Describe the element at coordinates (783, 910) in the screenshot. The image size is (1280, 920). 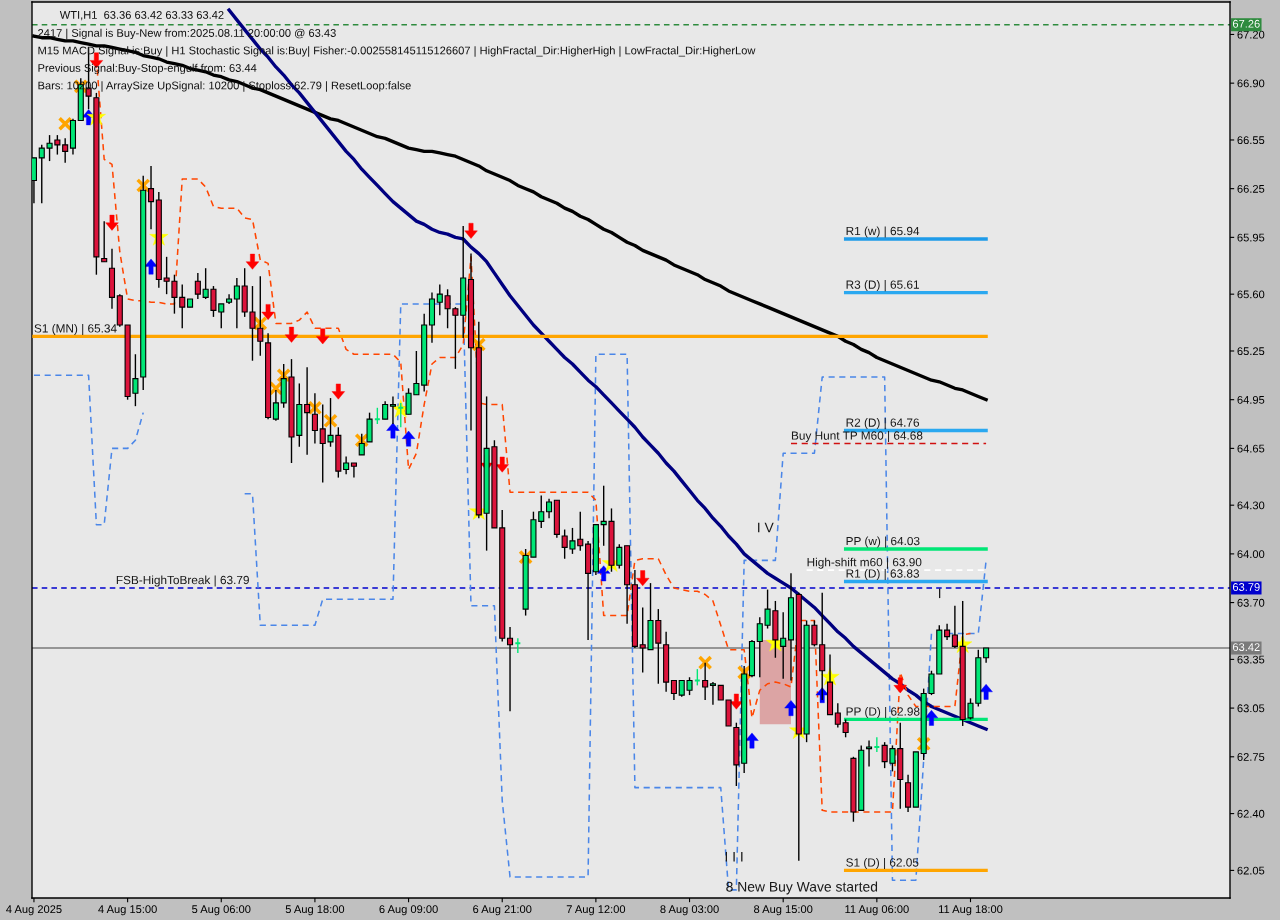
I see `x-tick-label: 8 Aug 15:00` at that location.